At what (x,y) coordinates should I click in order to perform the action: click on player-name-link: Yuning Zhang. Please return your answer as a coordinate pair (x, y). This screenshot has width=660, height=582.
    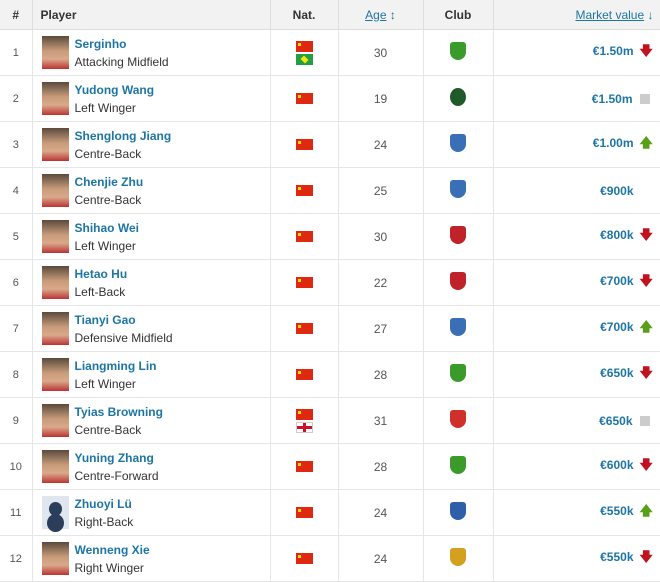
    Looking at the image, I should click on (114, 457).